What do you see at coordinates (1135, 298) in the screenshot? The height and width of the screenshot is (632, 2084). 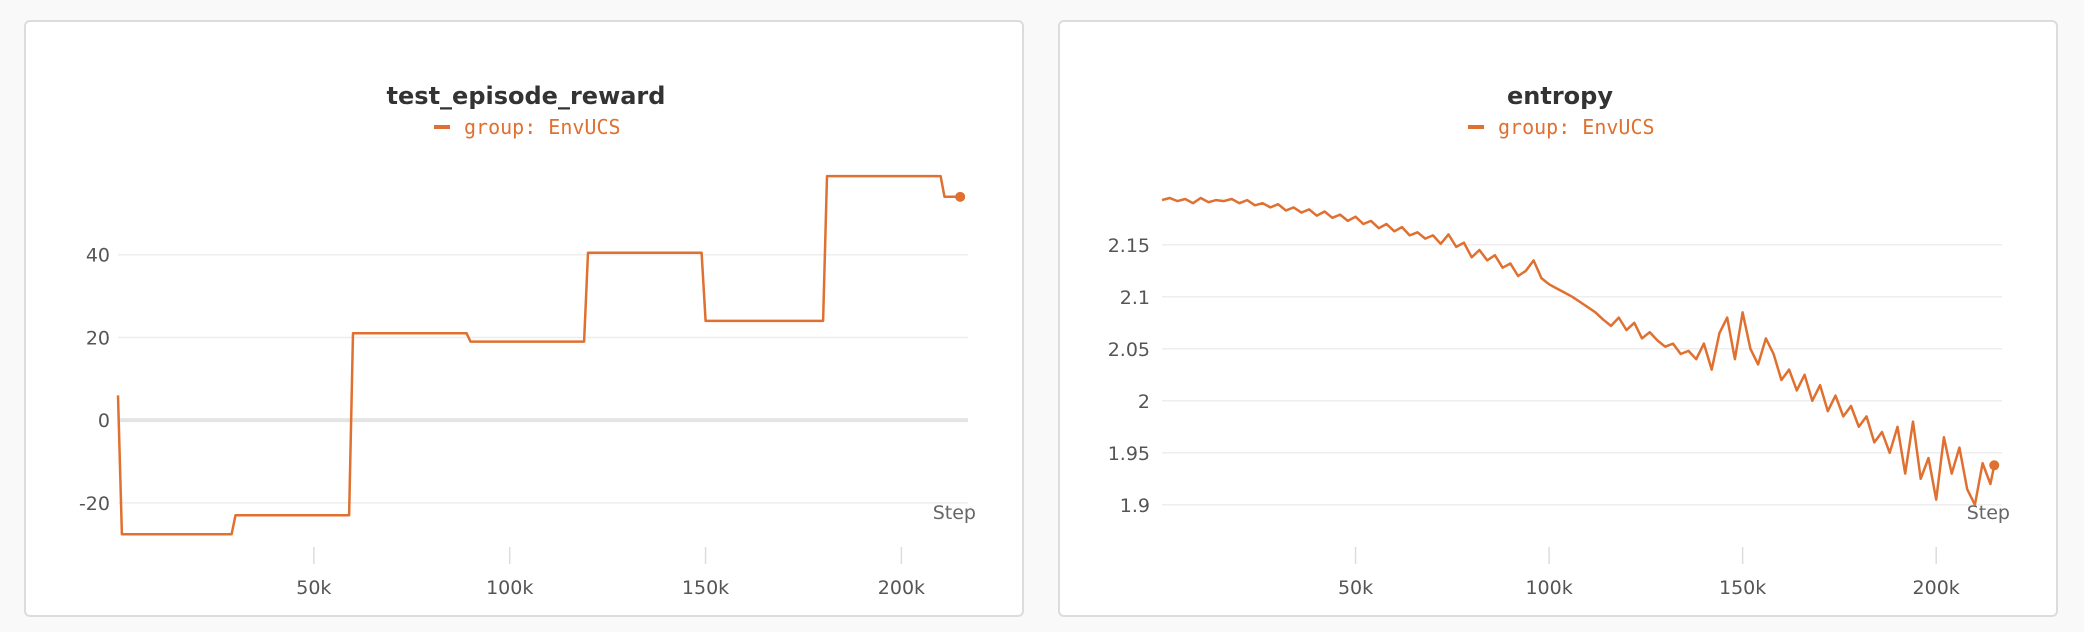 I see `y-tick-label: 2.1` at bounding box center [1135, 298].